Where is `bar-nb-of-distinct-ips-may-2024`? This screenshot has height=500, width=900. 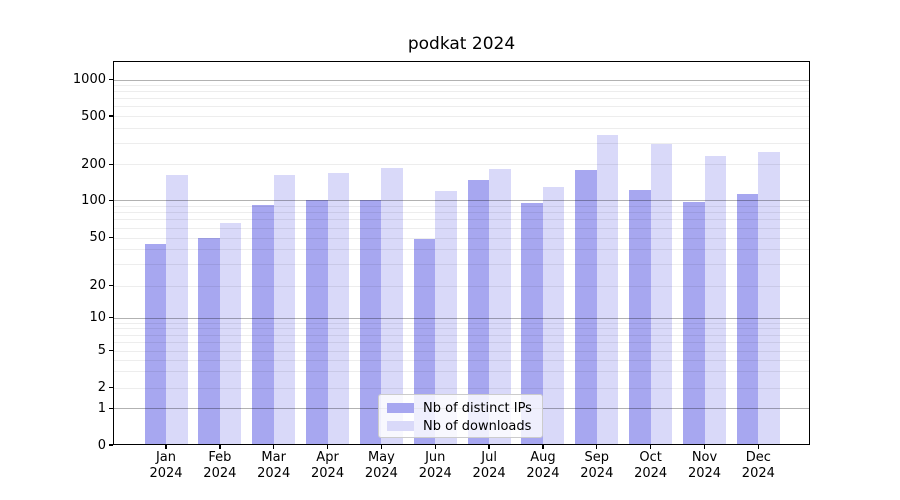
bar-nb-of-distinct-ips-may-2024 is located at coordinates (370, 322).